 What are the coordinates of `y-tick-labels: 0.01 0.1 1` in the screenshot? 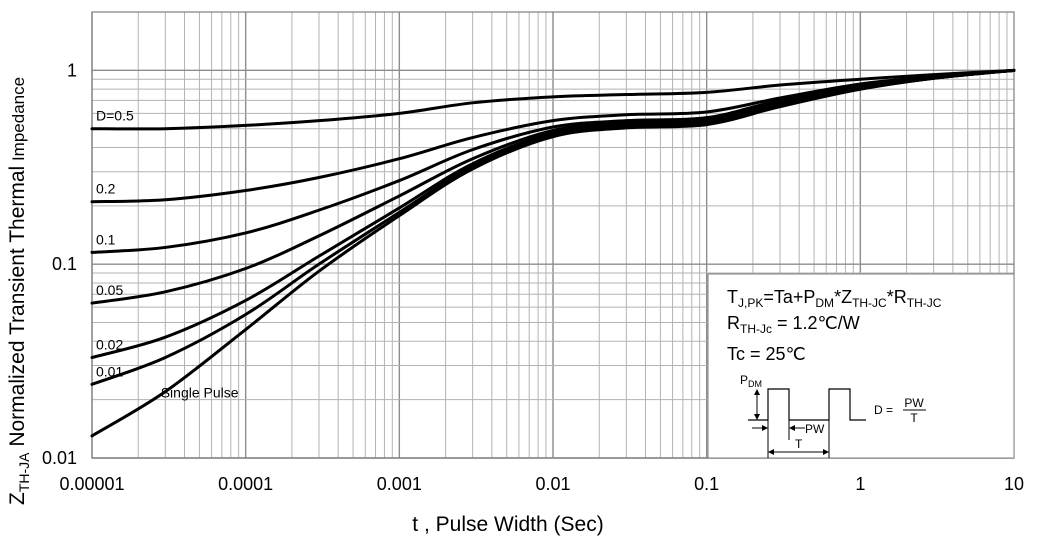 It's located at (59, 264).